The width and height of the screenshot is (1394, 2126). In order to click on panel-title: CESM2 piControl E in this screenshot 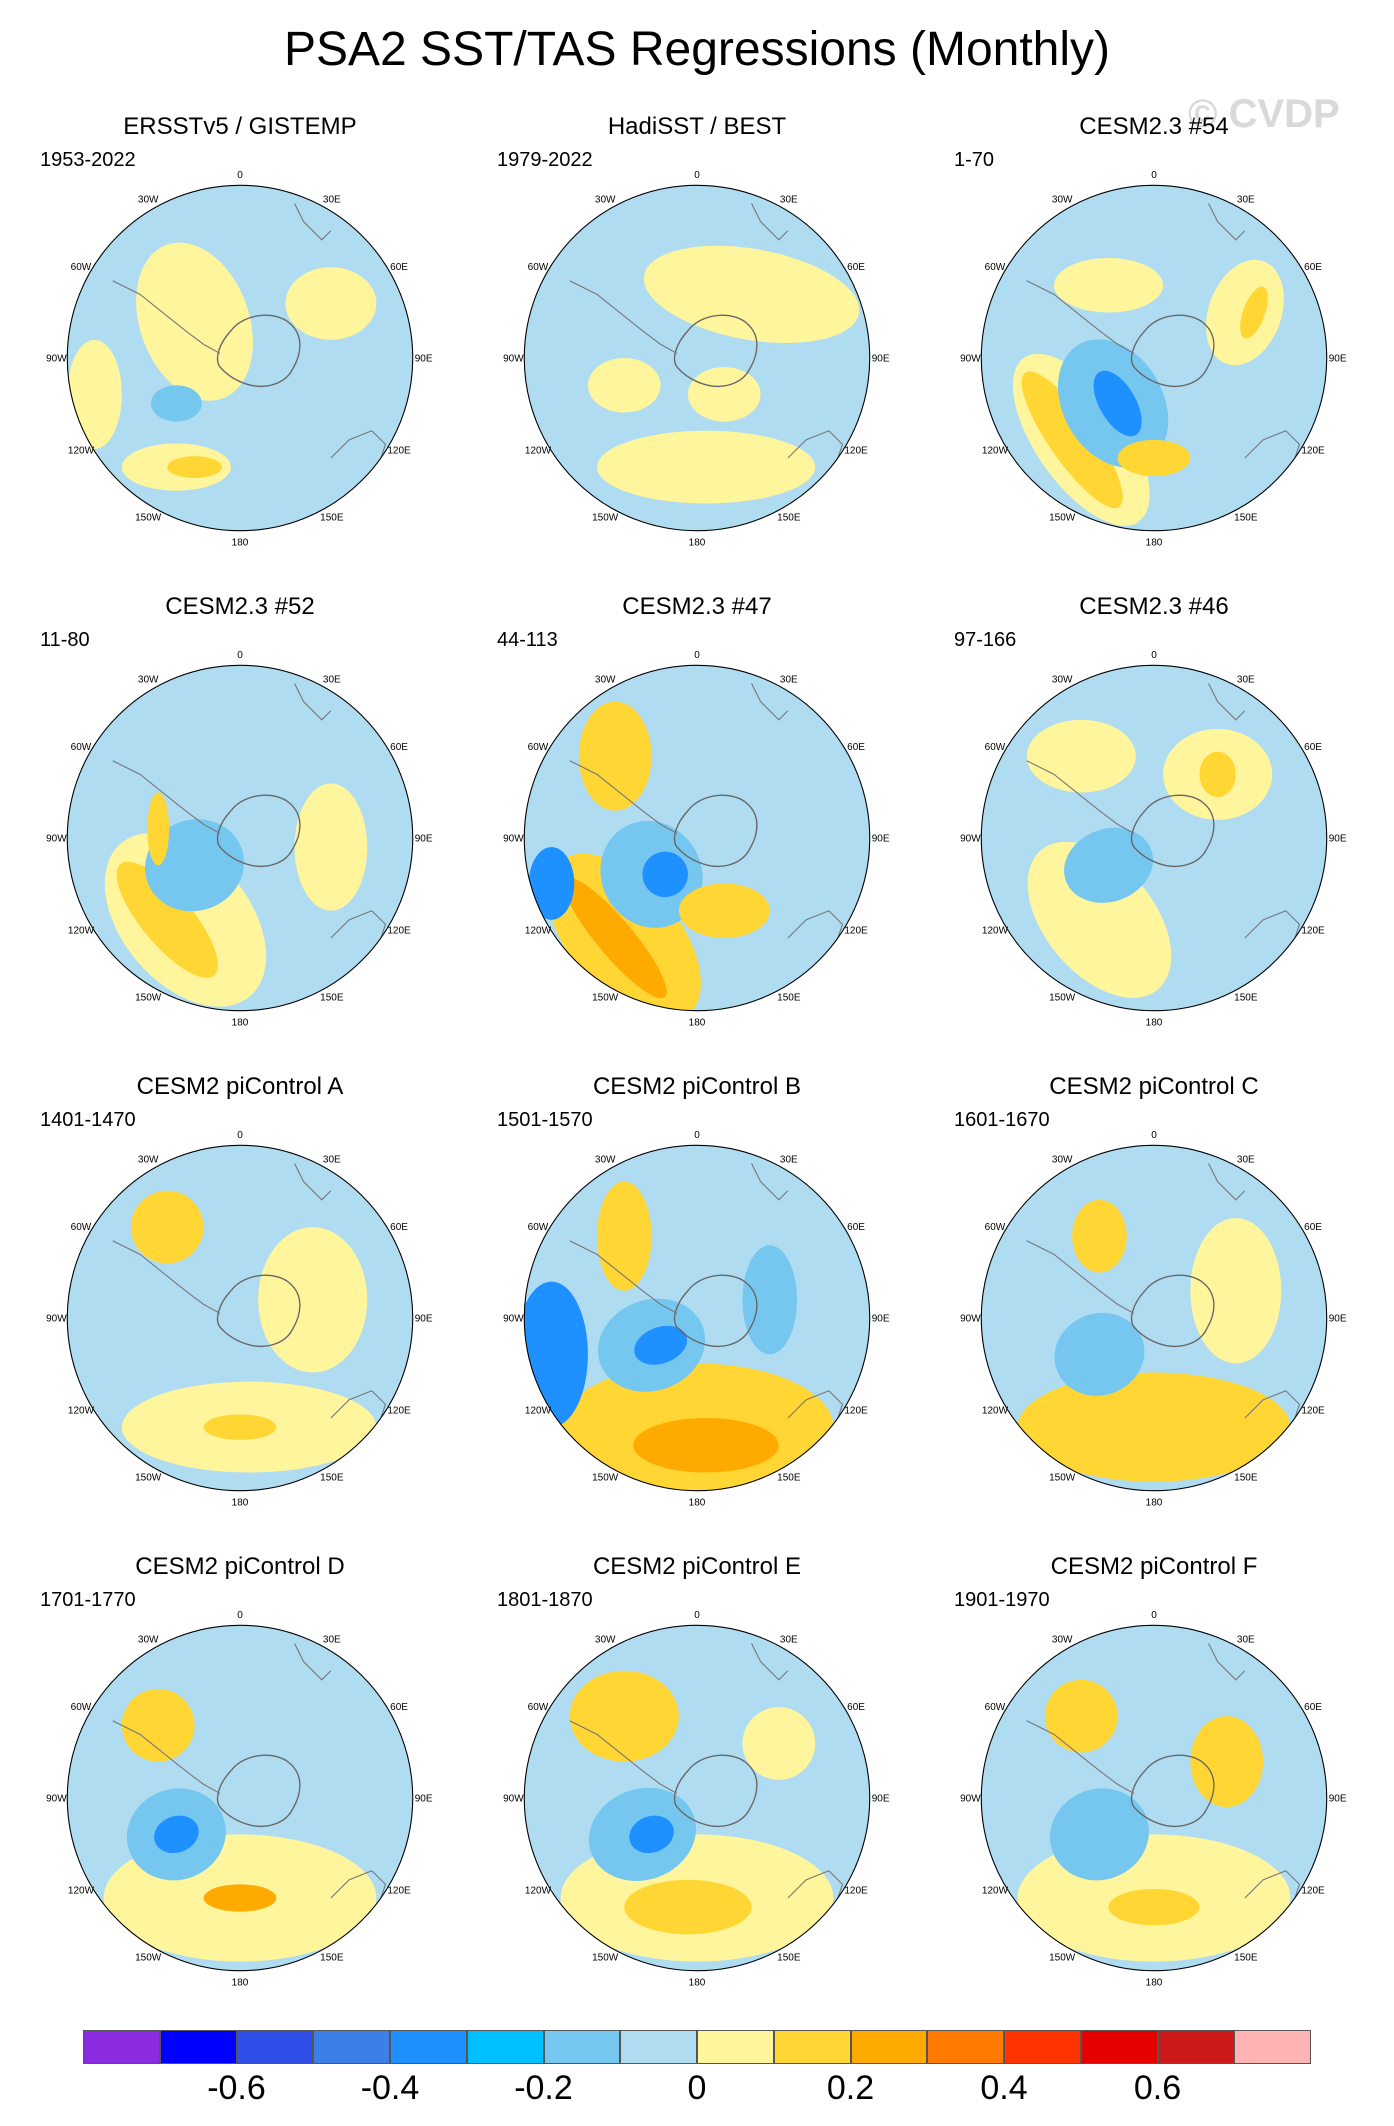, I will do `click(697, 1566)`.